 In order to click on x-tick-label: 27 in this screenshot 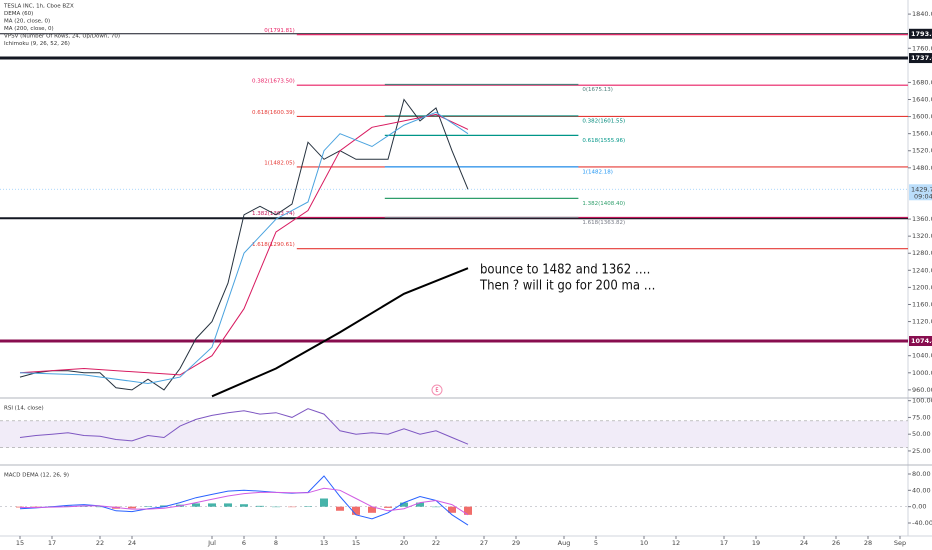, I will do `click(484, 543)`.